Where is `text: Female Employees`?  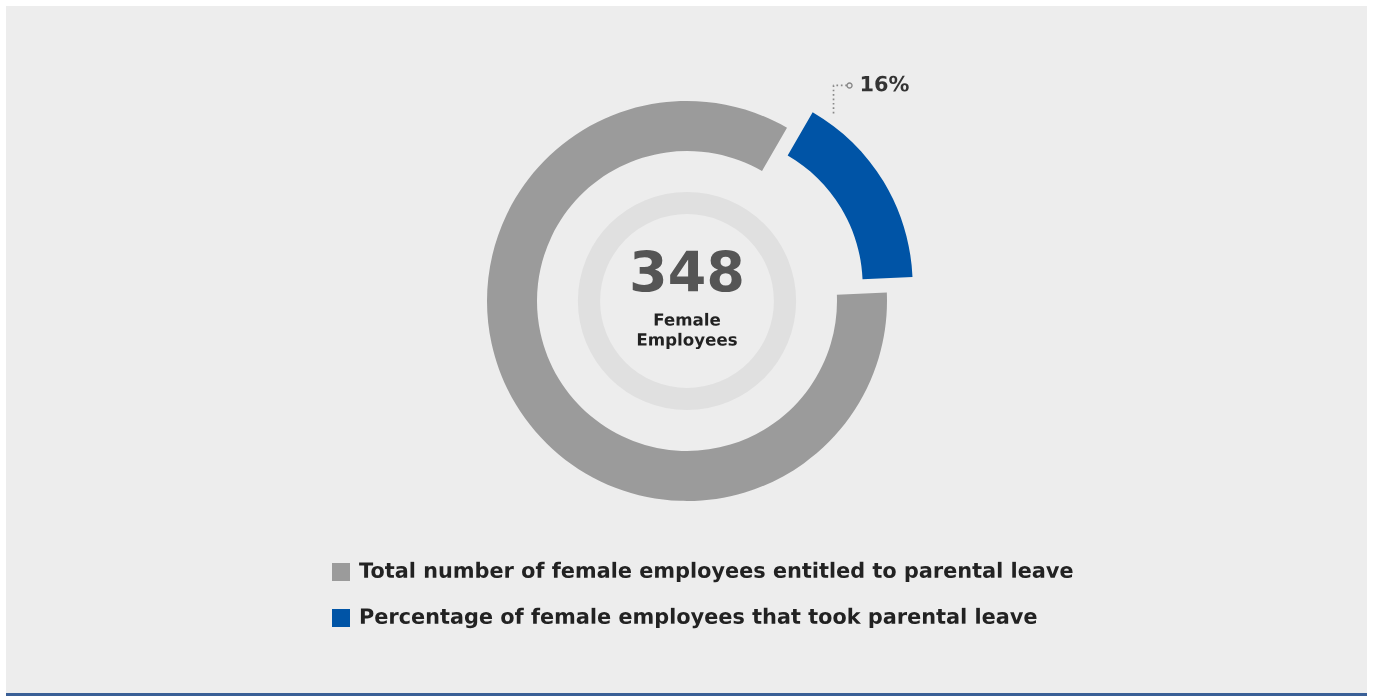 text: Female Employees is located at coordinates (687, 331).